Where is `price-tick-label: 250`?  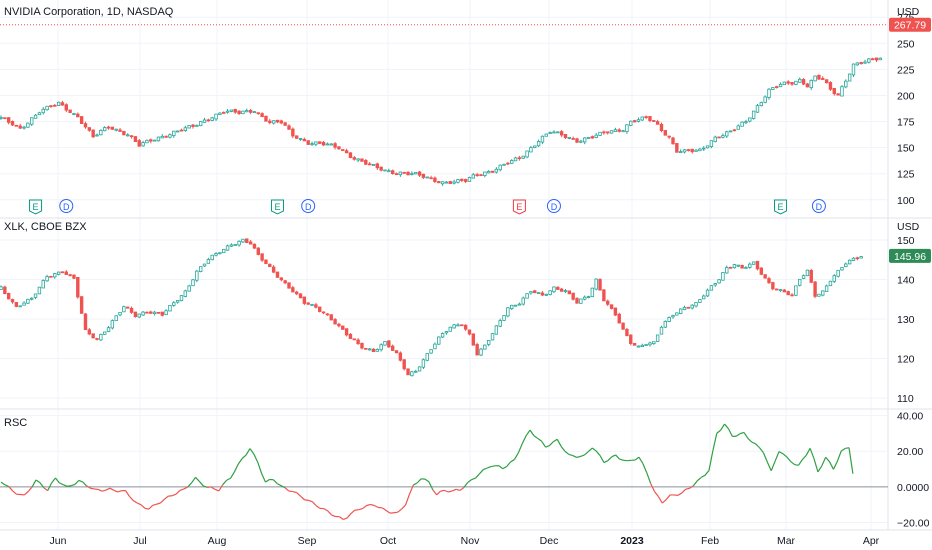
price-tick-label: 250 is located at coordinates (906, 44).